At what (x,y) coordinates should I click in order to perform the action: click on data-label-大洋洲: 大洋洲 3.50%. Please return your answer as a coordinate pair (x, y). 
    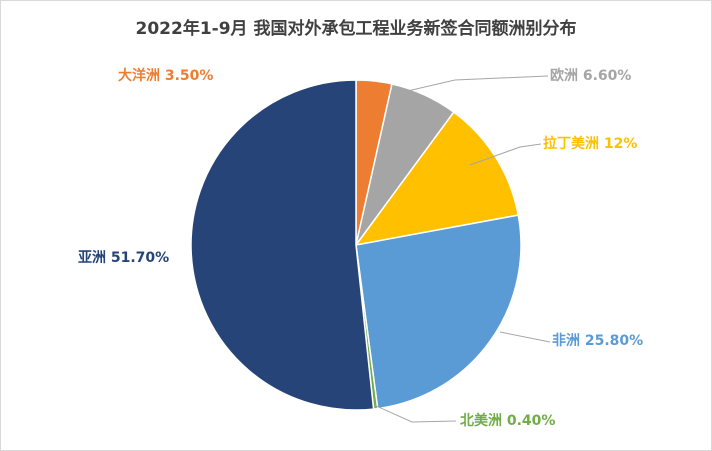
    Looking at the image, I should click on (165, 75).